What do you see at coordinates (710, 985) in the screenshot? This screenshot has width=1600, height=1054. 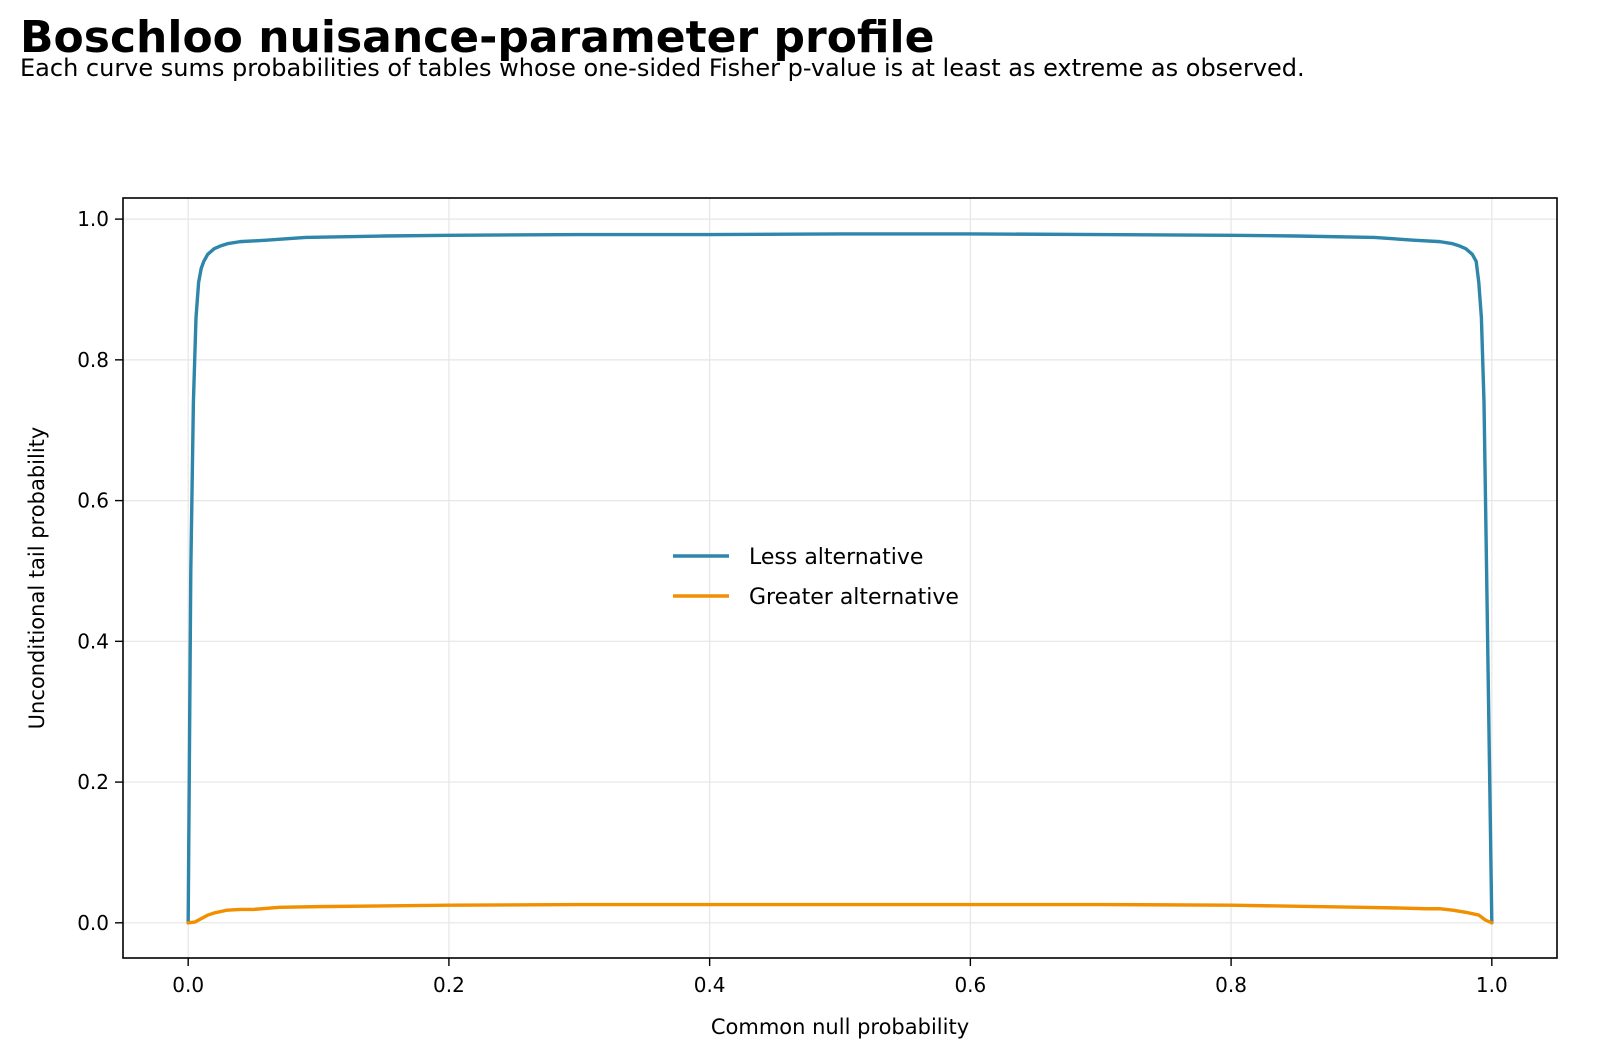 I see `x-tick-label: 0.4` at bounding box center [710, 985].